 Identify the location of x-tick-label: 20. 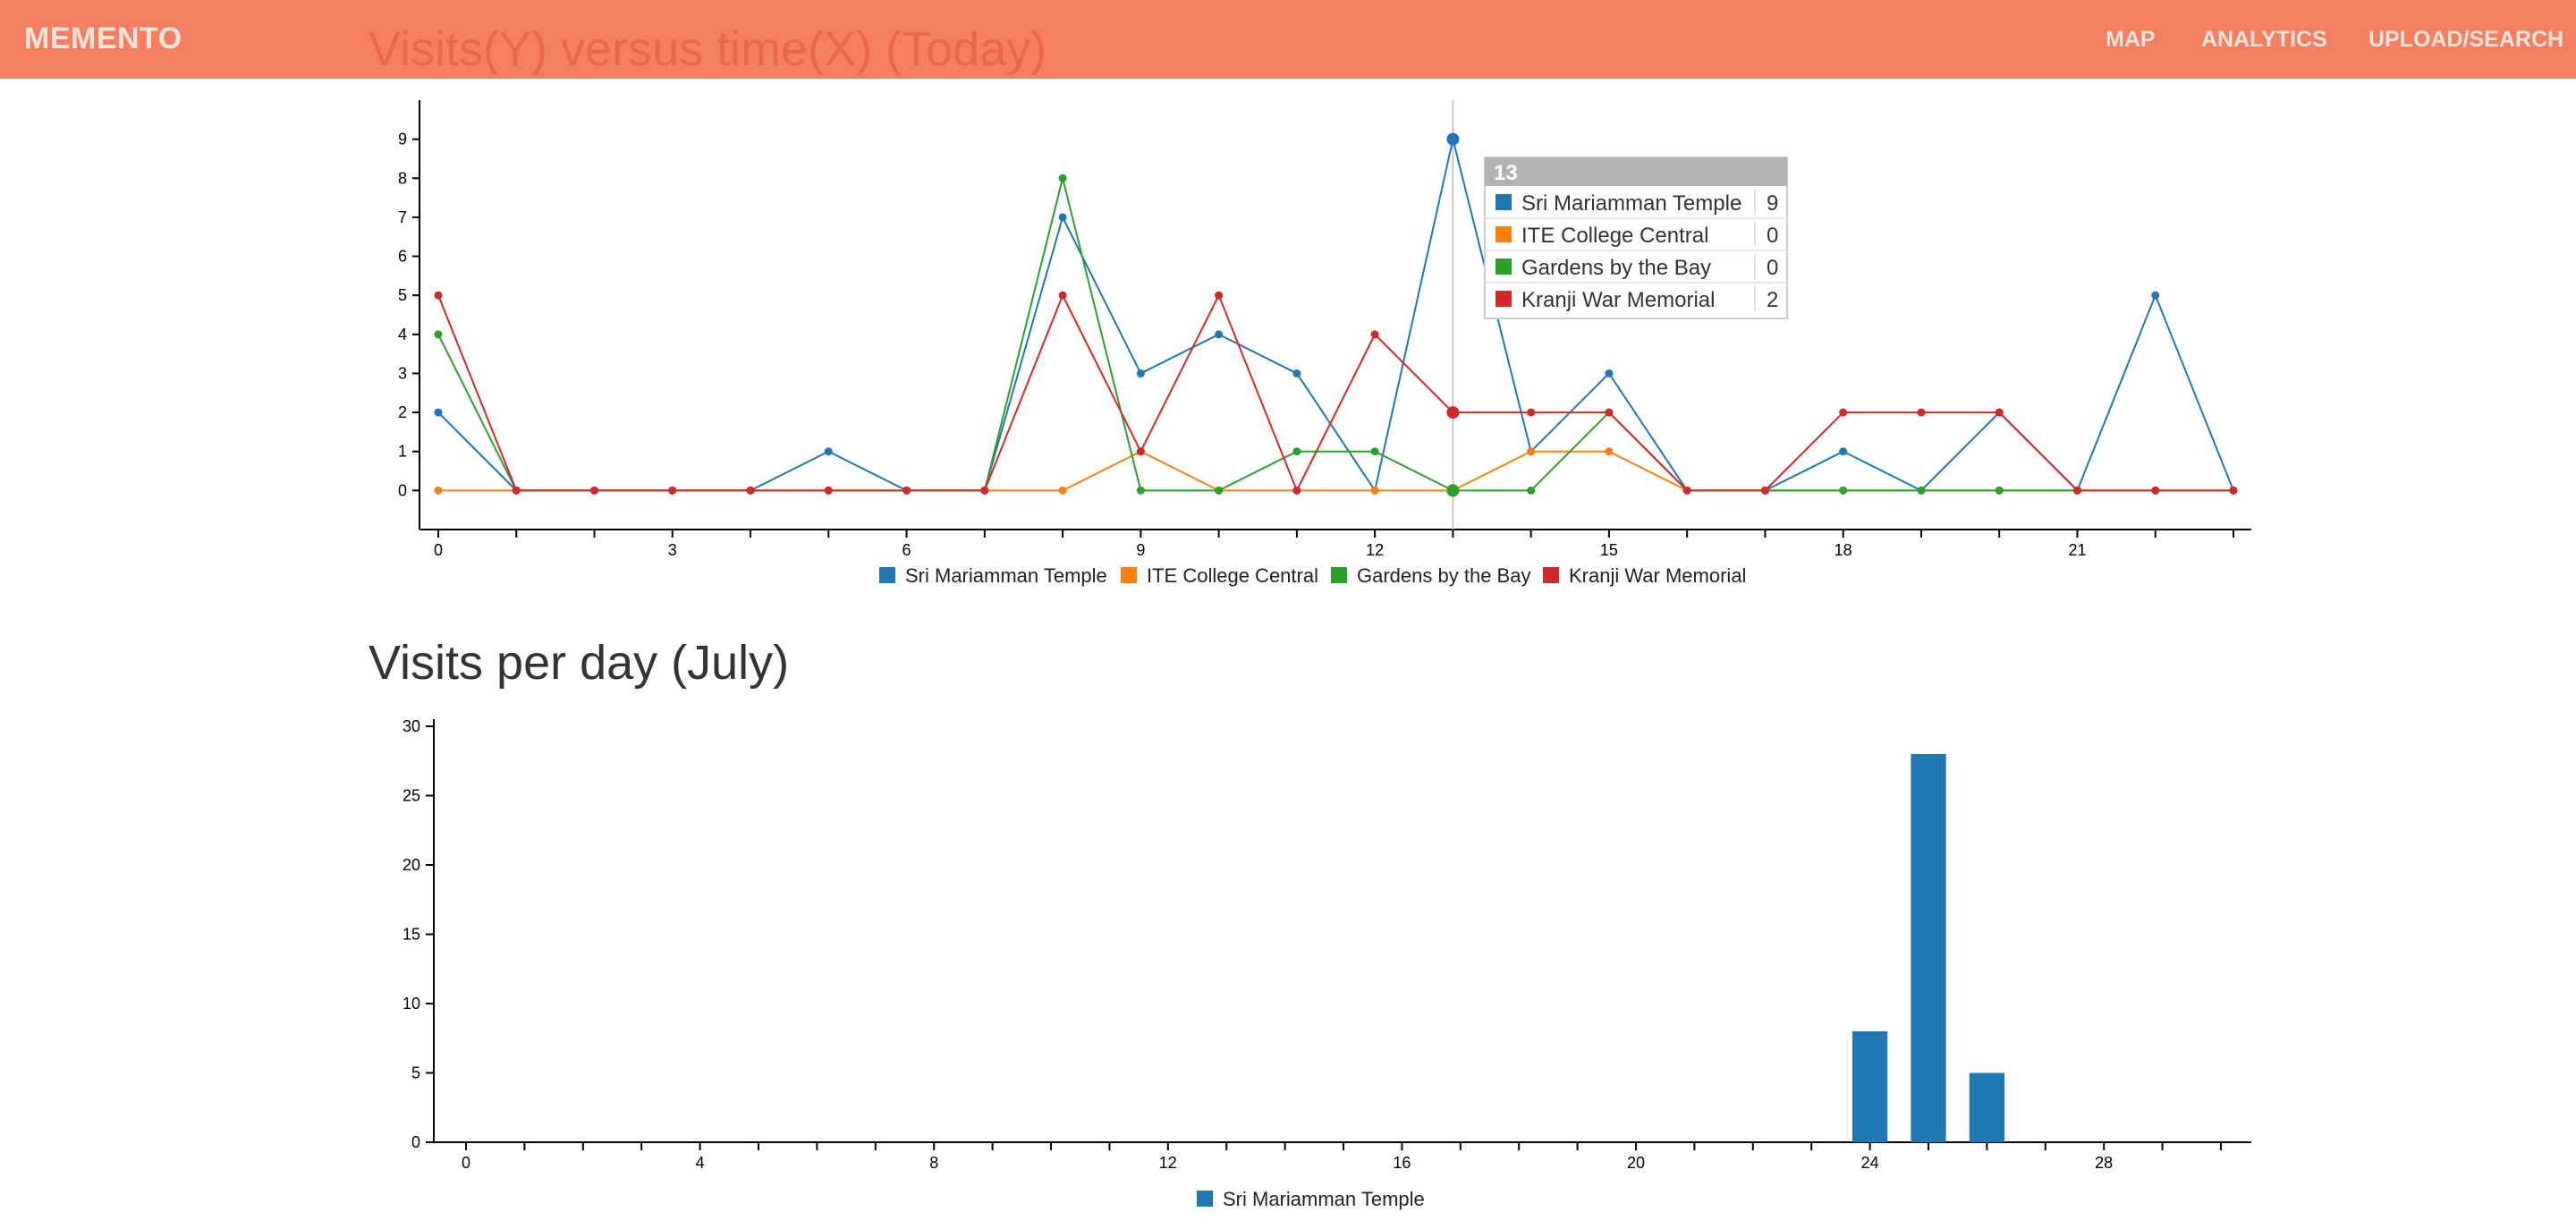
(1636, 1163).